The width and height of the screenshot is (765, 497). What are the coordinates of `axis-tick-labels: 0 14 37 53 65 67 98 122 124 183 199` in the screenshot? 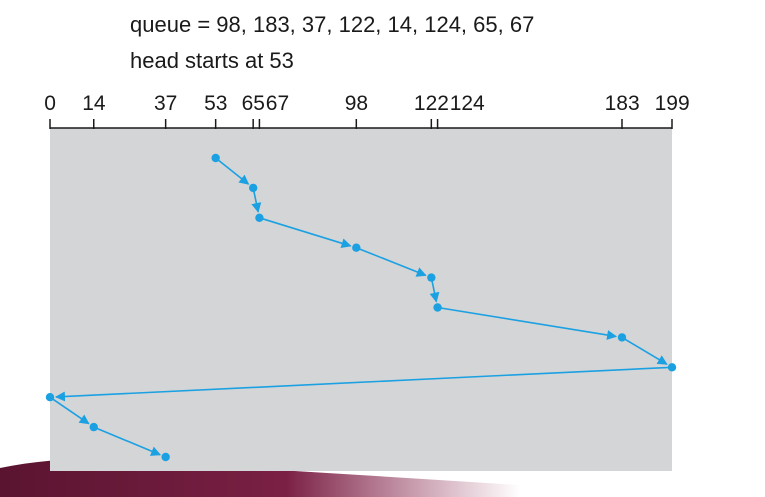 It's located at (366, 103).